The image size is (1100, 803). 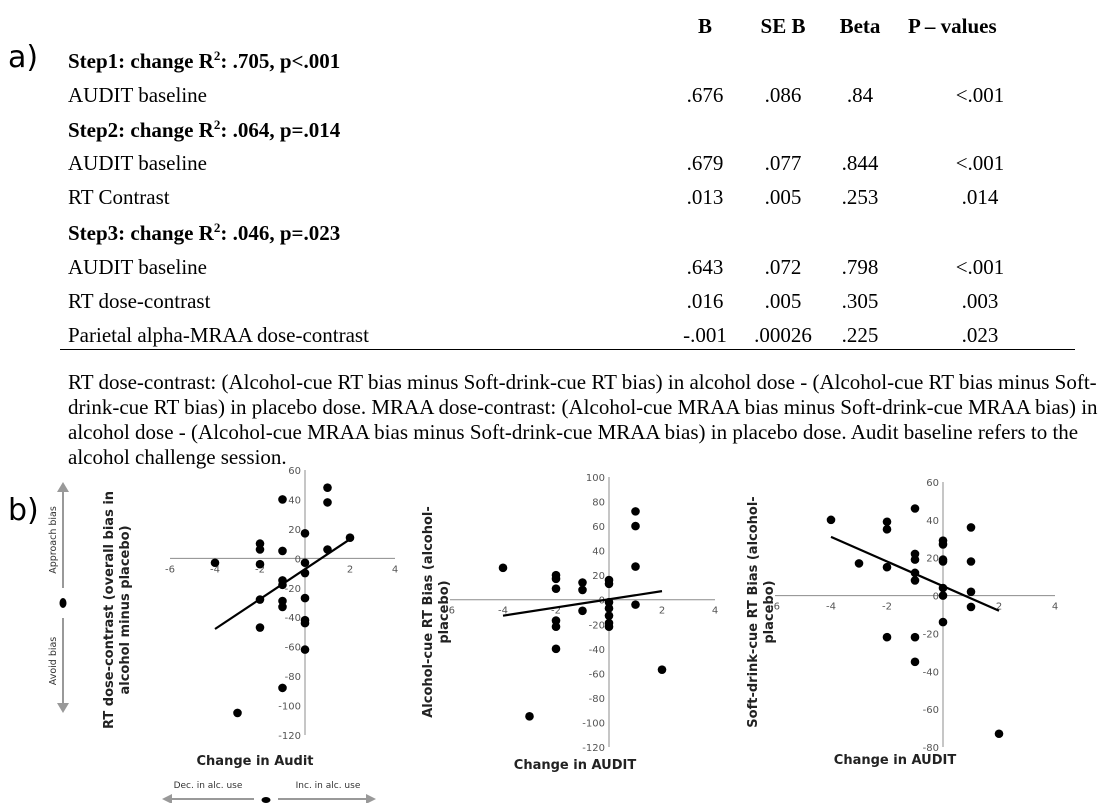 What do you see at coordinates (783, 267) in the screenshot?
I see `step3-row1-se: .072` at bounding box center [783, 267].